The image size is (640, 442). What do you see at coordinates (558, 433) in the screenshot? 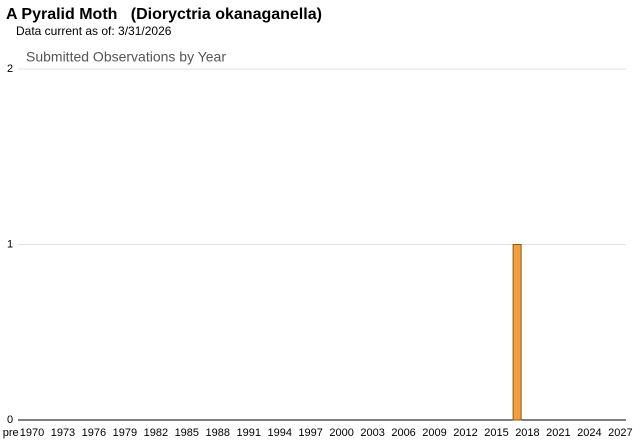
I see `x-tick-label: 2021` at bounding box center [558, 433].